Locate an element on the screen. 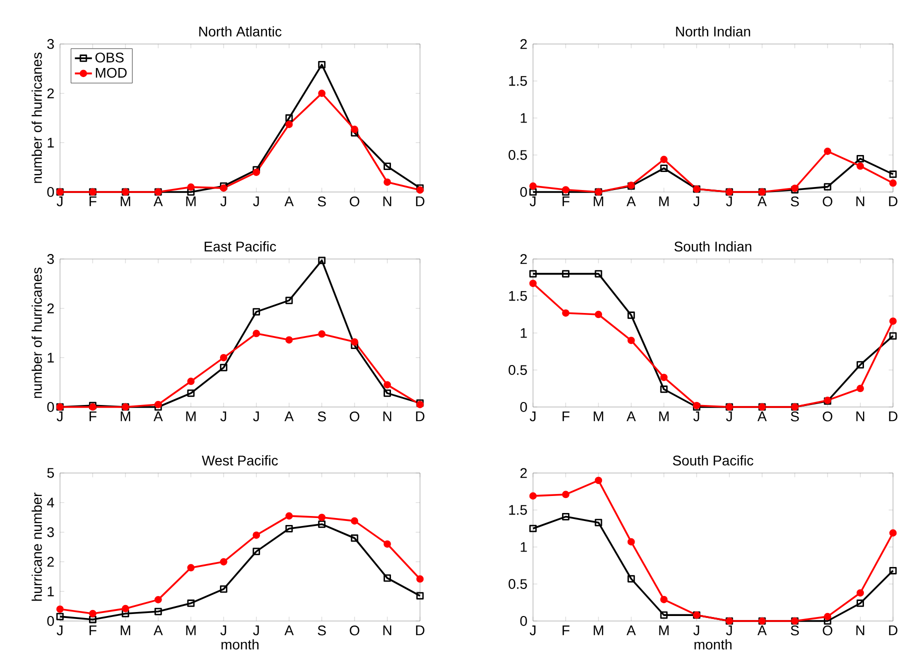 This screenshot has width=919, height=666. chart-title: North Indian is located at coordinates (713, 31).